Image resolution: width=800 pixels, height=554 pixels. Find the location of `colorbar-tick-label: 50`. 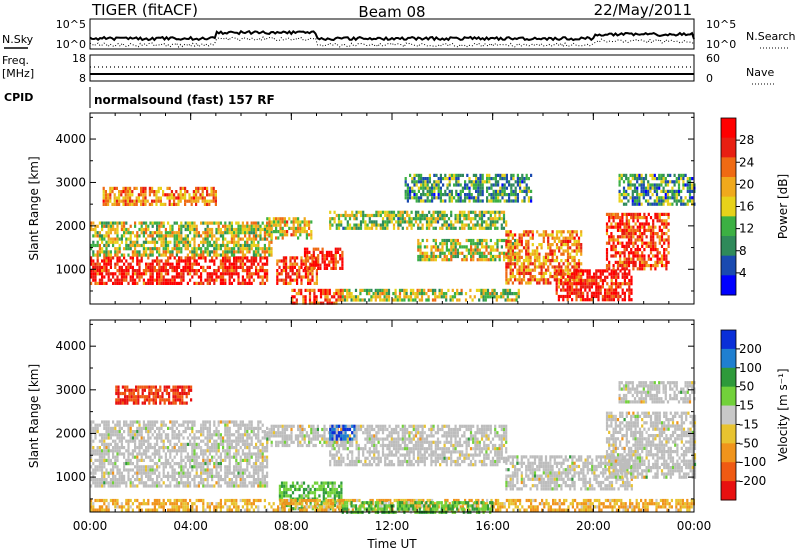

colorbar-tick-label: 50 is located at coordinates (746, 387).